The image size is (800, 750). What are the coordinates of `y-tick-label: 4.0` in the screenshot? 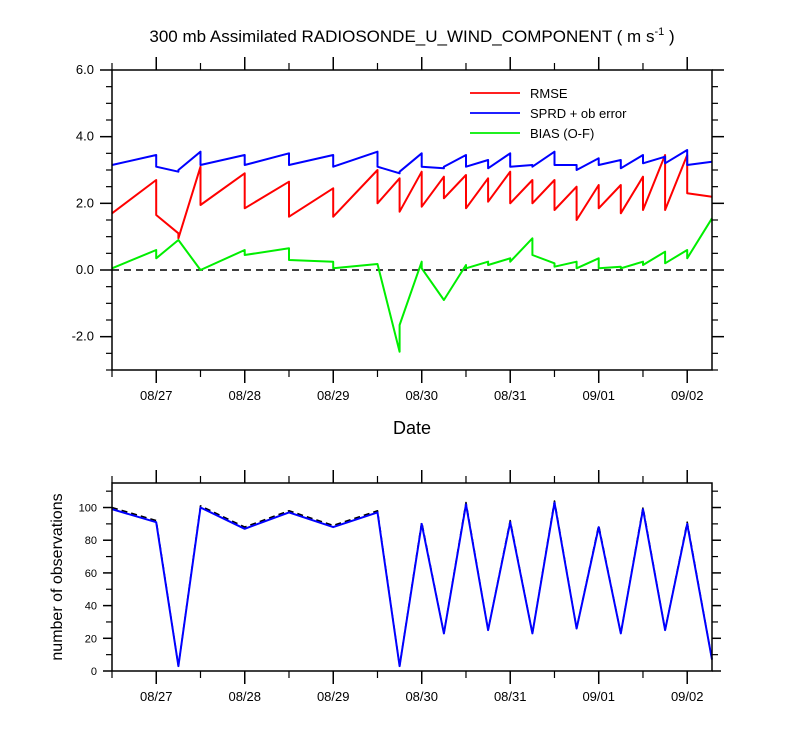 It's located at (85, 136).